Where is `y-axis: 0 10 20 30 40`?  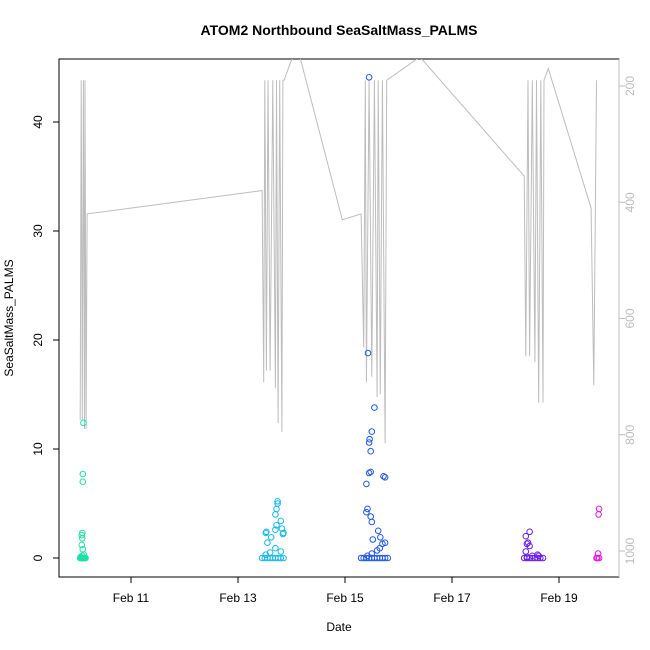
y-axis: 0 10 20 30 40 is located at coordinates (45, 338).